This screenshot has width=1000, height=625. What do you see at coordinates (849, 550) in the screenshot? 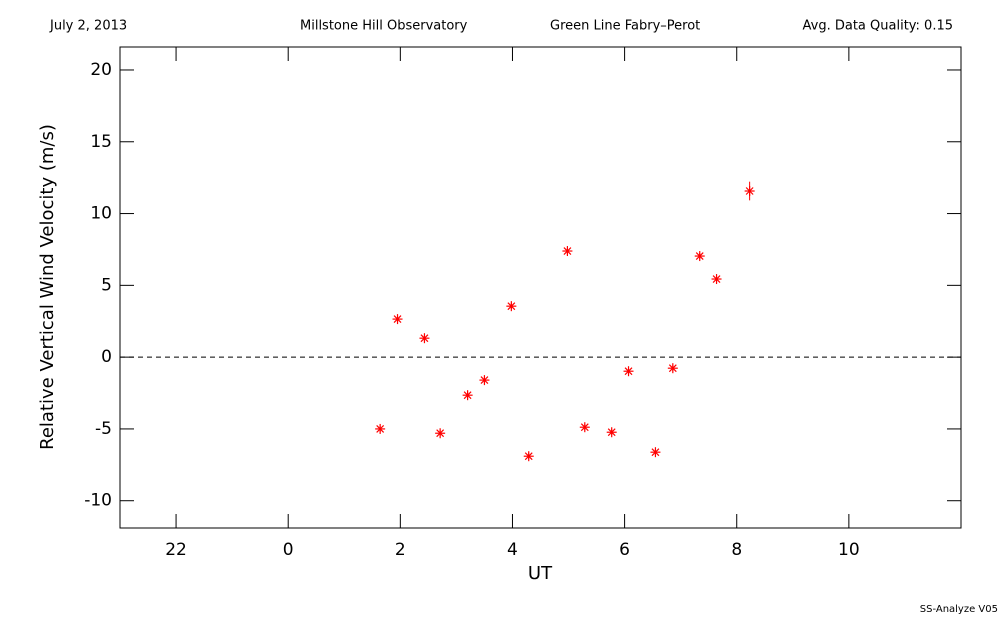
I see `x-tick-label: 10` at bounding box center [849, 550].